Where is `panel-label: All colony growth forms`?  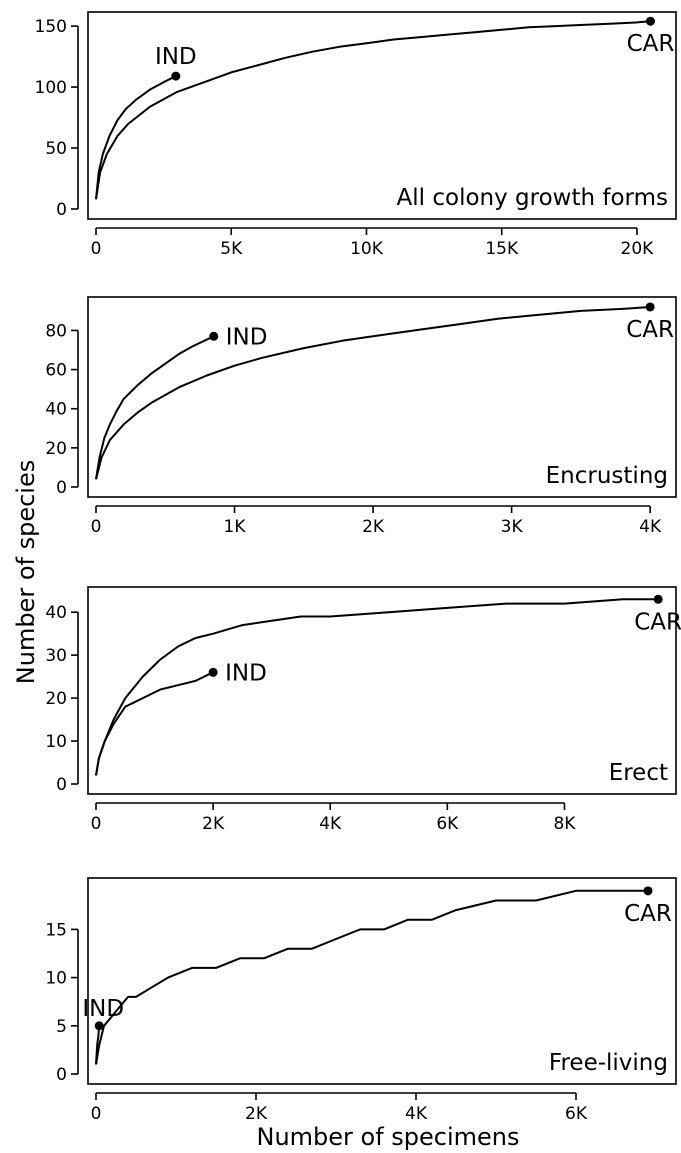 panel-label: All colony growth forms is located at coordinates (532, 198).